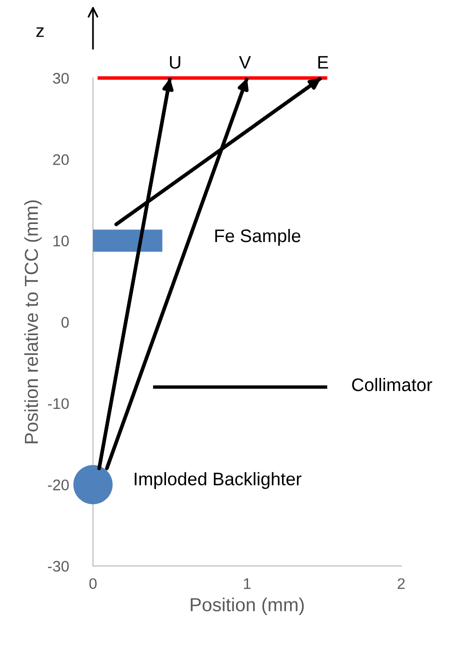 The height and width of the screenshot is (645, 472). Describe the element at coordinates (60, 78) in the screenshot. I see `y-tick-label: 30` at that location.